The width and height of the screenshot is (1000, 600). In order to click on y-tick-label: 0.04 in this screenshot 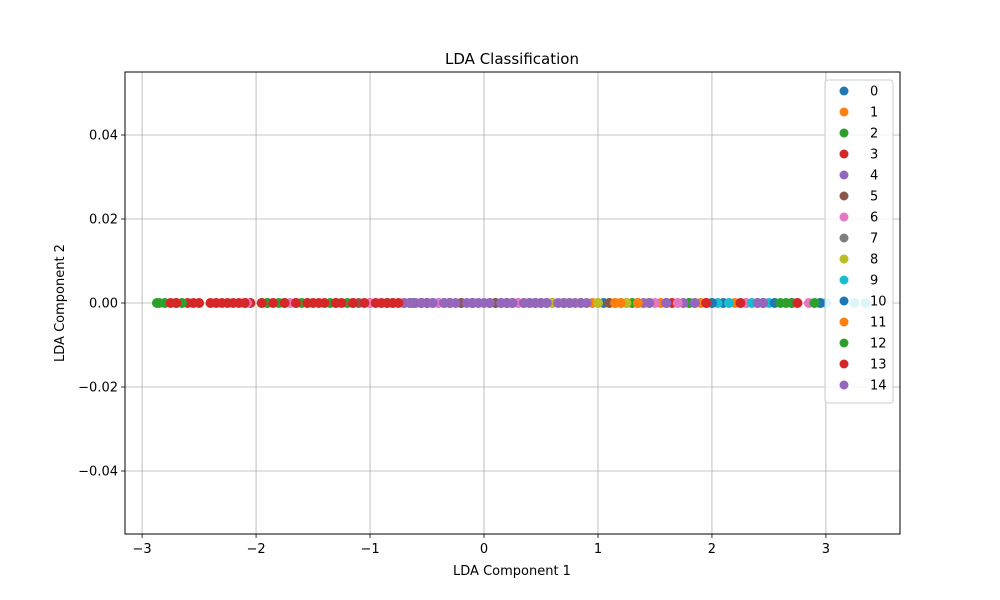, I will do `click(103, 136)`.